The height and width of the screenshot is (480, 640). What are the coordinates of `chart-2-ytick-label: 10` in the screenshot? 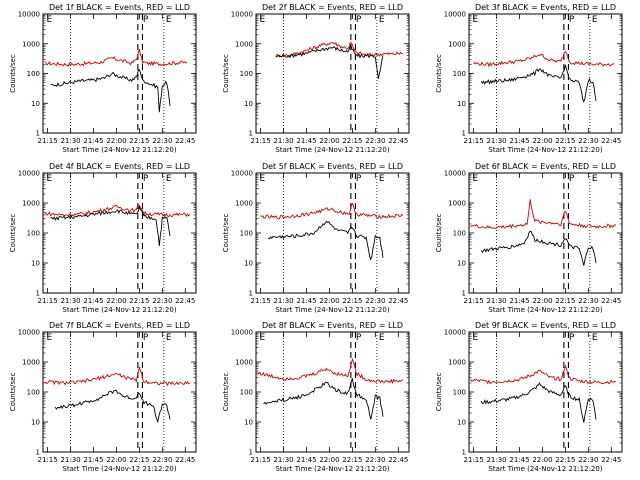 It's located at (248, 104).